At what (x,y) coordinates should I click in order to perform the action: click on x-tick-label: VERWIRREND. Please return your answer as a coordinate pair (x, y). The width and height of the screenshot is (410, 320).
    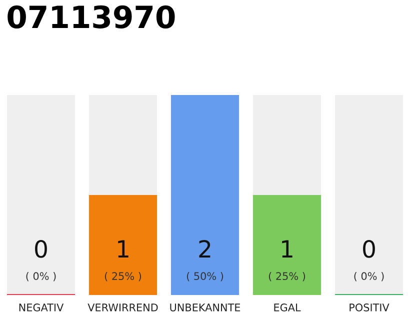
    Looking at the image, I should click on (123, 308).